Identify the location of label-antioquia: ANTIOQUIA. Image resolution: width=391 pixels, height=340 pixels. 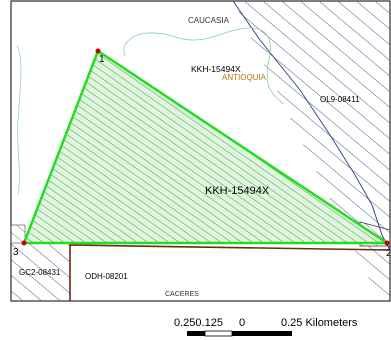
(244, 77).